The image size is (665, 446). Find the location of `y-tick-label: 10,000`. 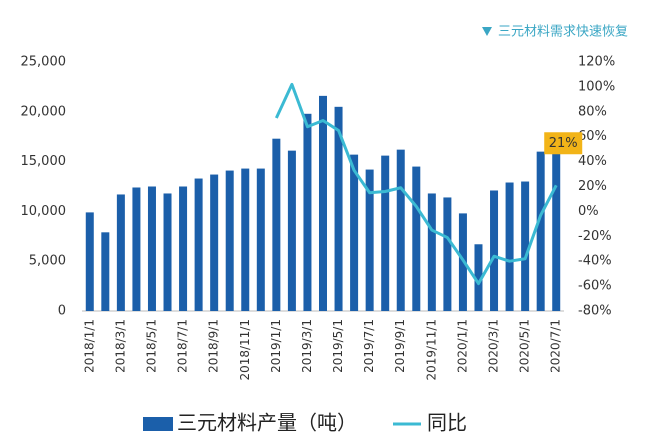

y-tick-label: 10,000 is located at coordinates (44, 211).